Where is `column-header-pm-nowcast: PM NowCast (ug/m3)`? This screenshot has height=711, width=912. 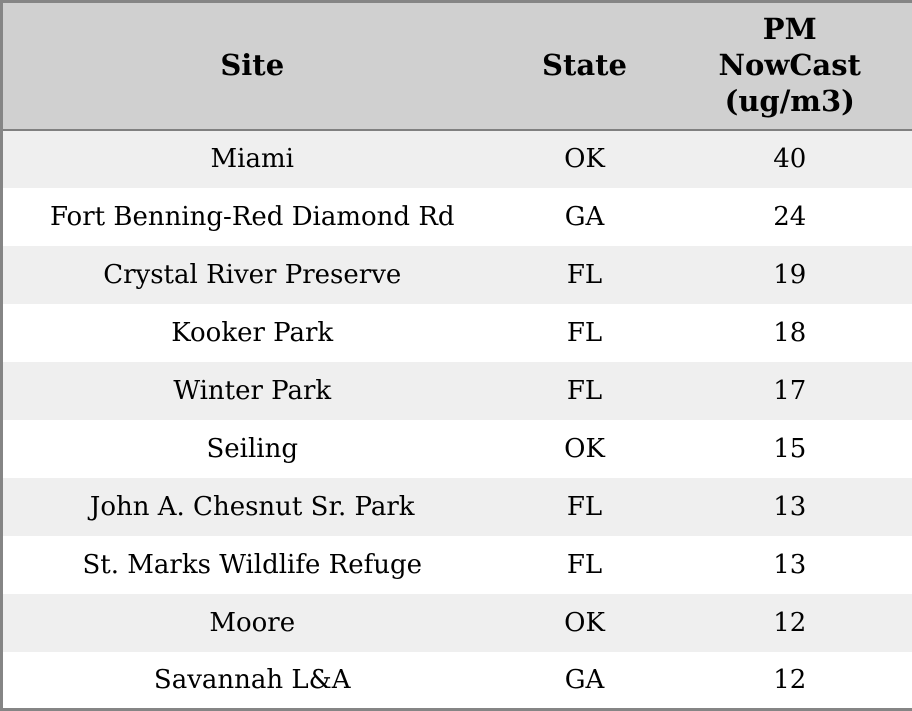
column-header-pm-nowcast: PM NowCast (ug/m3) is located at coordinates (789, 66).